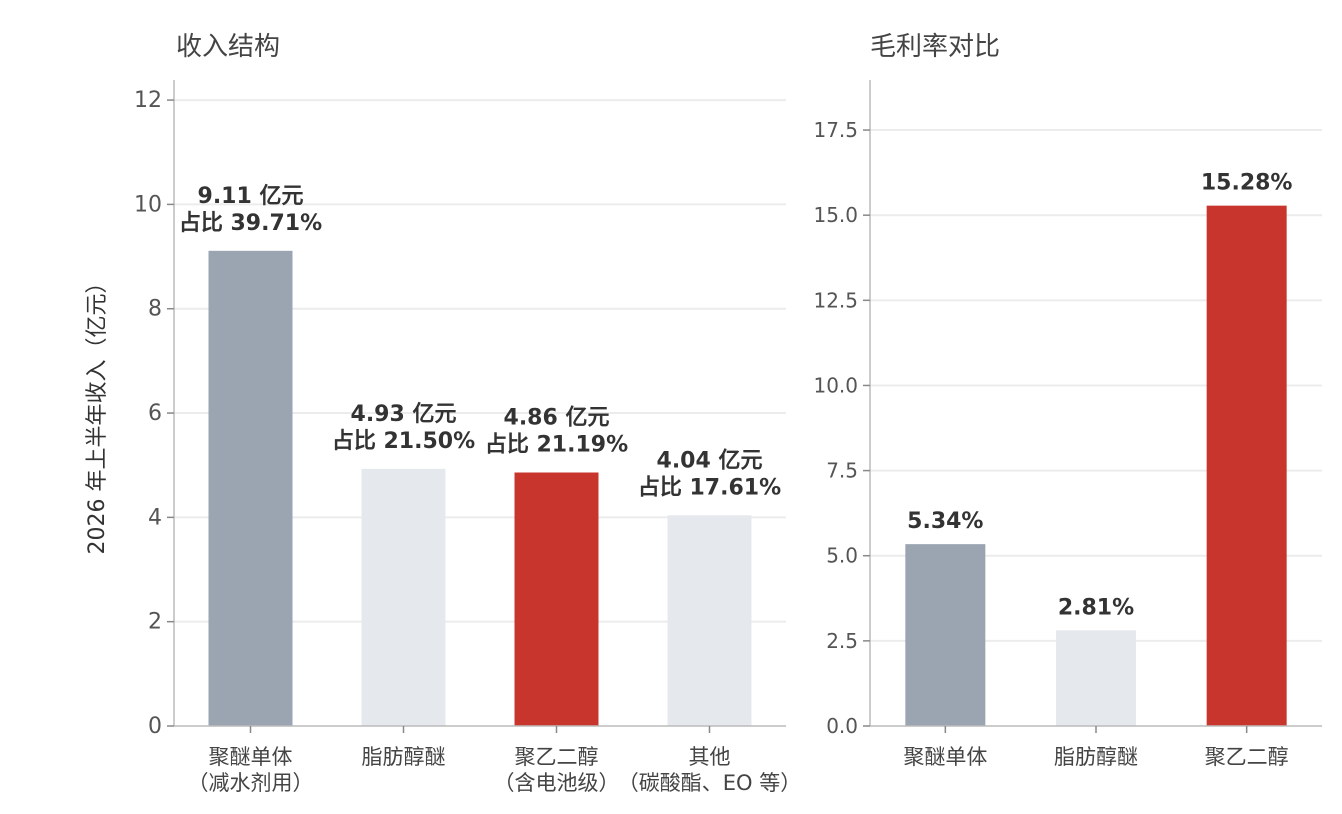  Describe the element at coordinates (148, 100) in the screenshot. I see `y-tick-label: 12` at that location.